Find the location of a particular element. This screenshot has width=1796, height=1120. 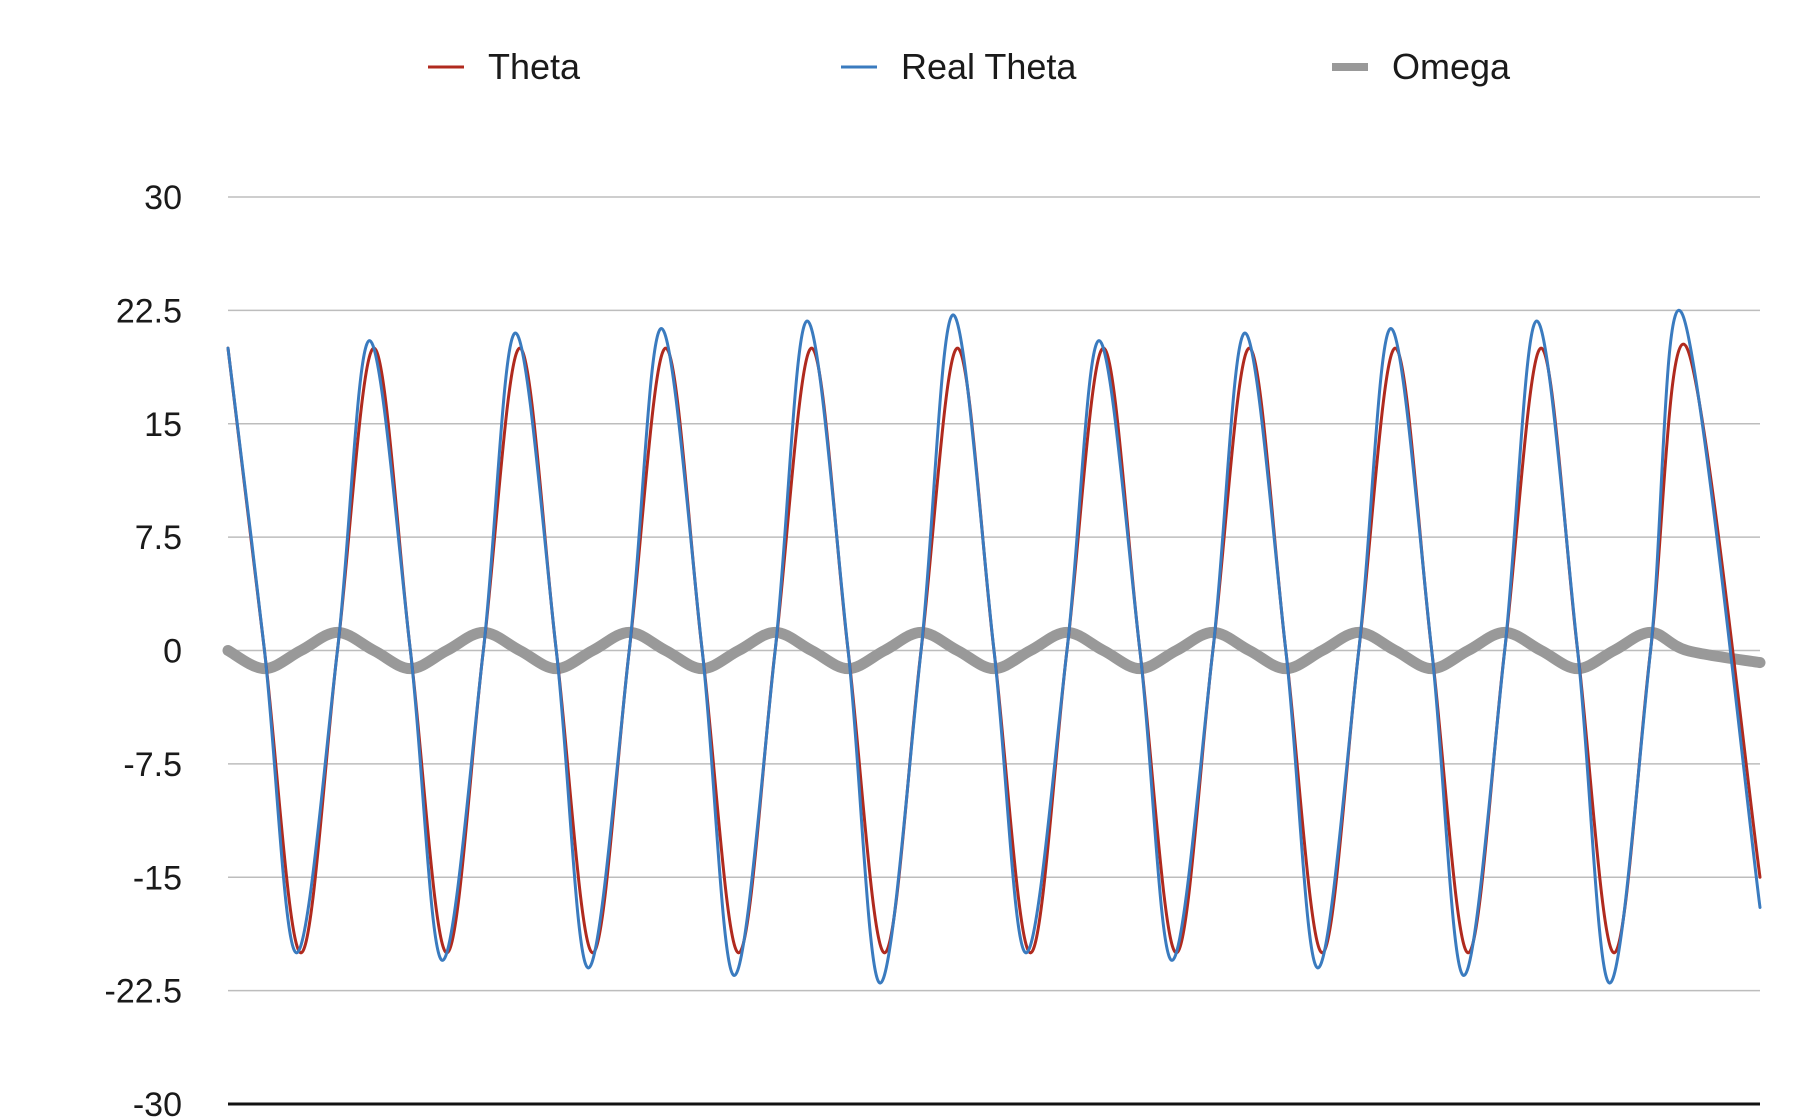

series-line-omega is located at coordinates (994, 650).